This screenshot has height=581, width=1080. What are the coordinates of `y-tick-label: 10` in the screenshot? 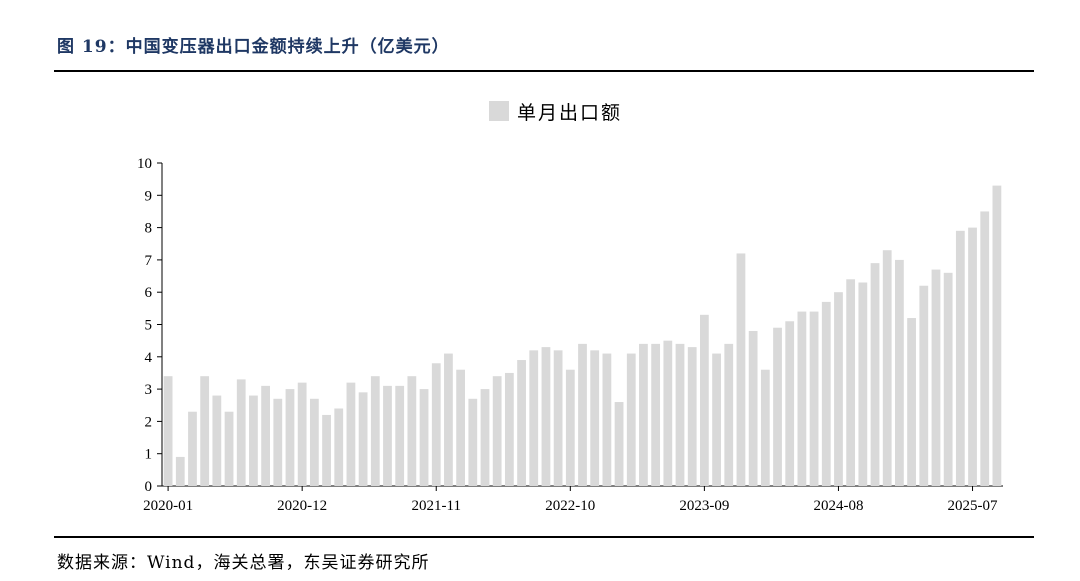 It's located at (144, 164).